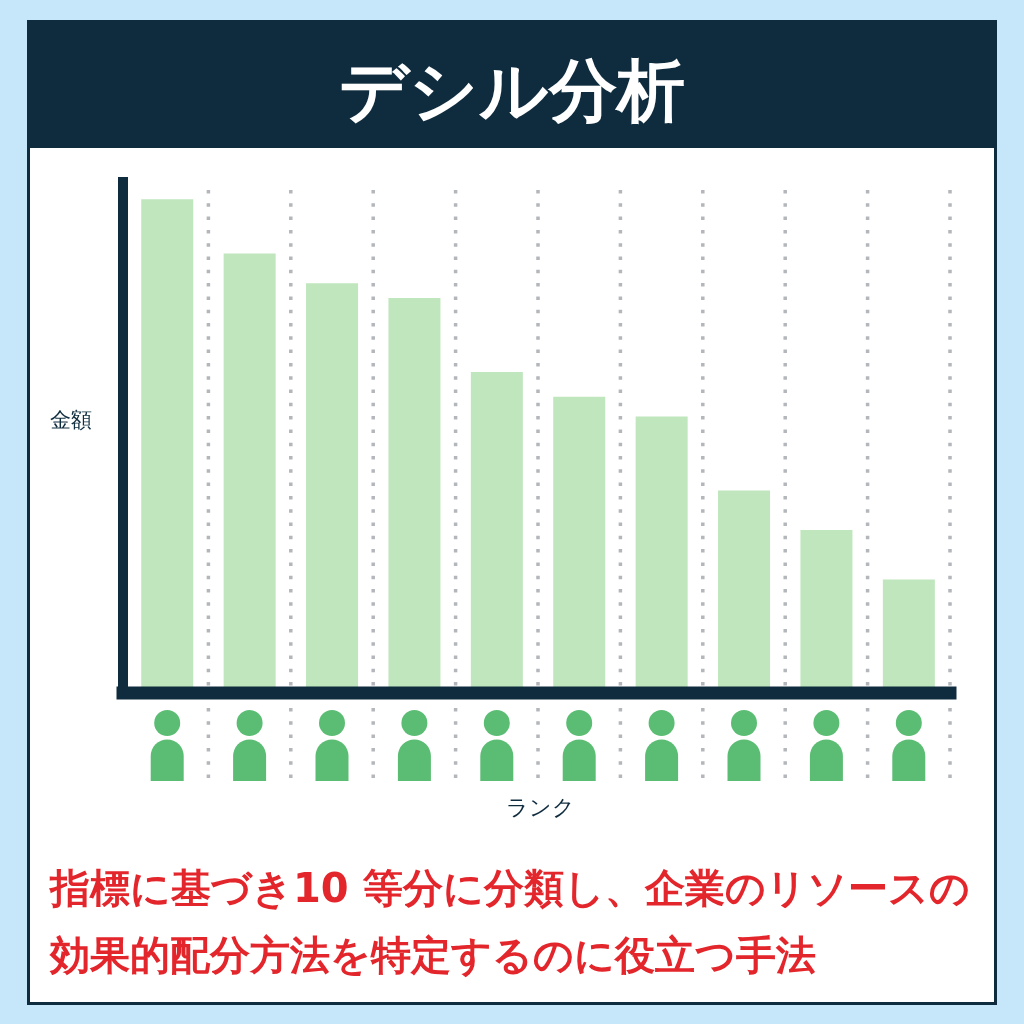  Describe the element at coordinates (540, 808) in the screenshot. I see `x-axis-title: ランク` at that location.